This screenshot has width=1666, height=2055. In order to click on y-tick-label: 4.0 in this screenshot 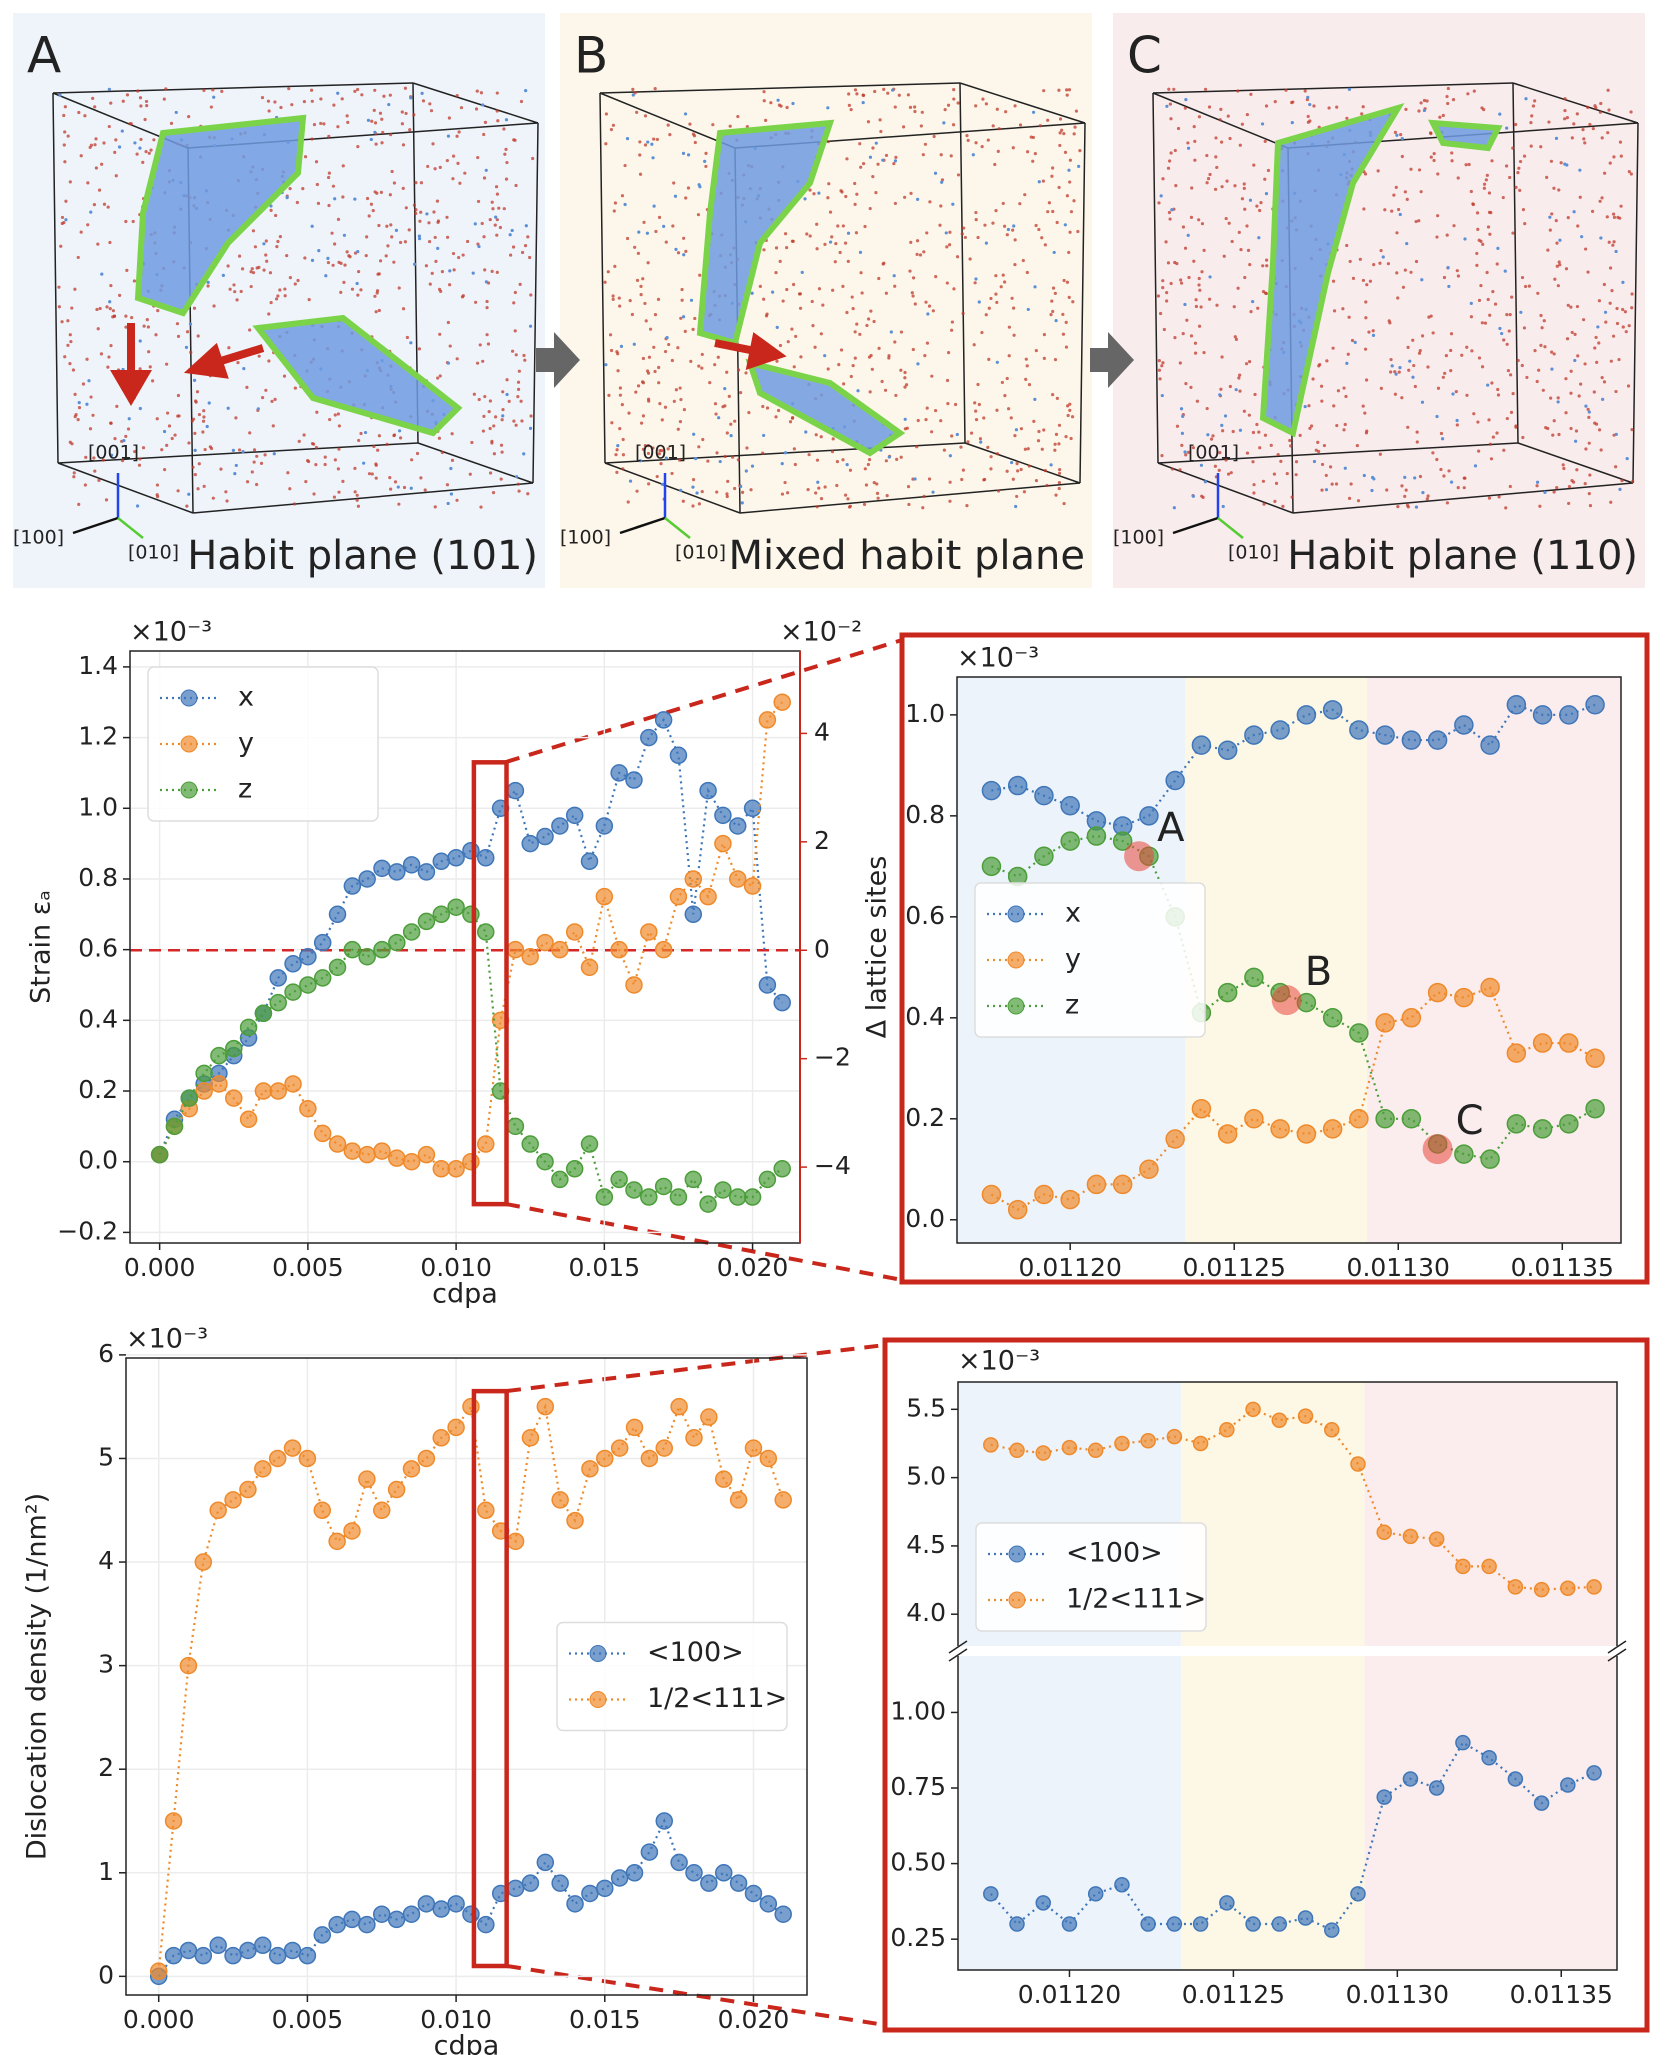, I will do `click(926, 1612)`.